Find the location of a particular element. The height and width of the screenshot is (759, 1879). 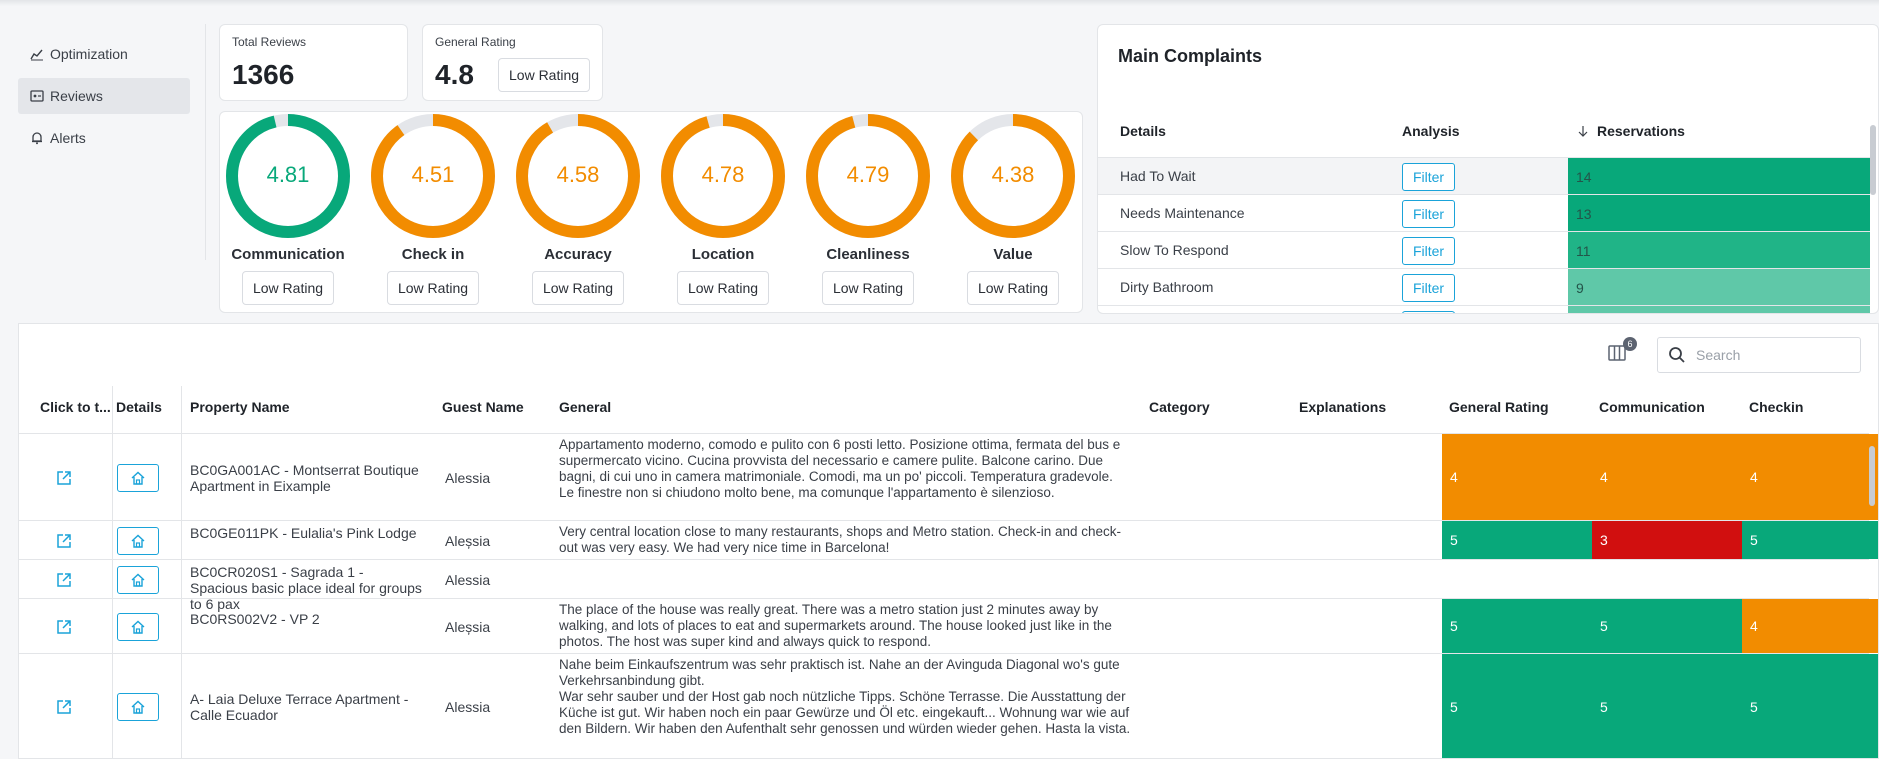

gauge-value: 4.79 is located at coordinates (868, 174).